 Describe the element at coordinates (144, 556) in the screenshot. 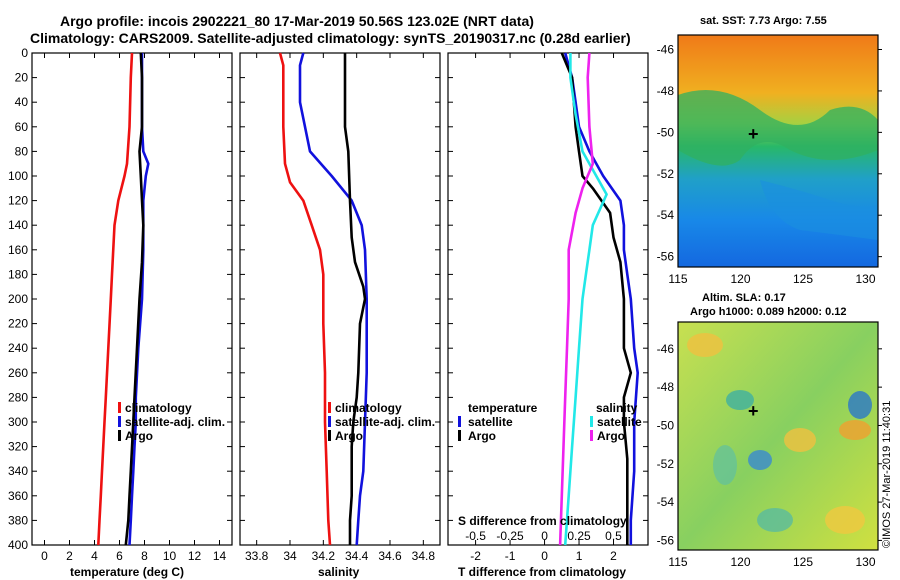

I see `x-tick-label: 8` at that location.